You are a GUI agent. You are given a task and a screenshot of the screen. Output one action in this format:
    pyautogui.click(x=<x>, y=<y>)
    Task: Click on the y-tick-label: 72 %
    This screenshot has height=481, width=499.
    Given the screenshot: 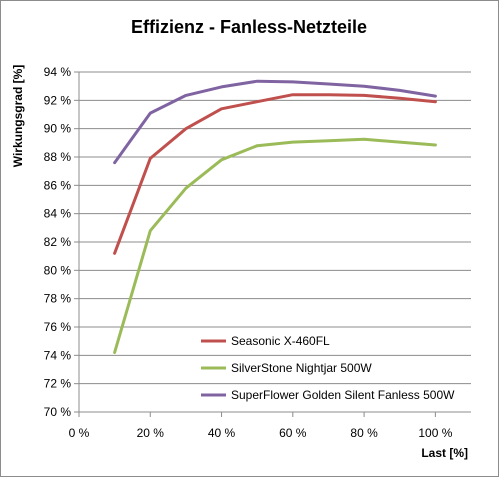 What is the action you would take?
    pyautogui.click(x=58, y=384)
    